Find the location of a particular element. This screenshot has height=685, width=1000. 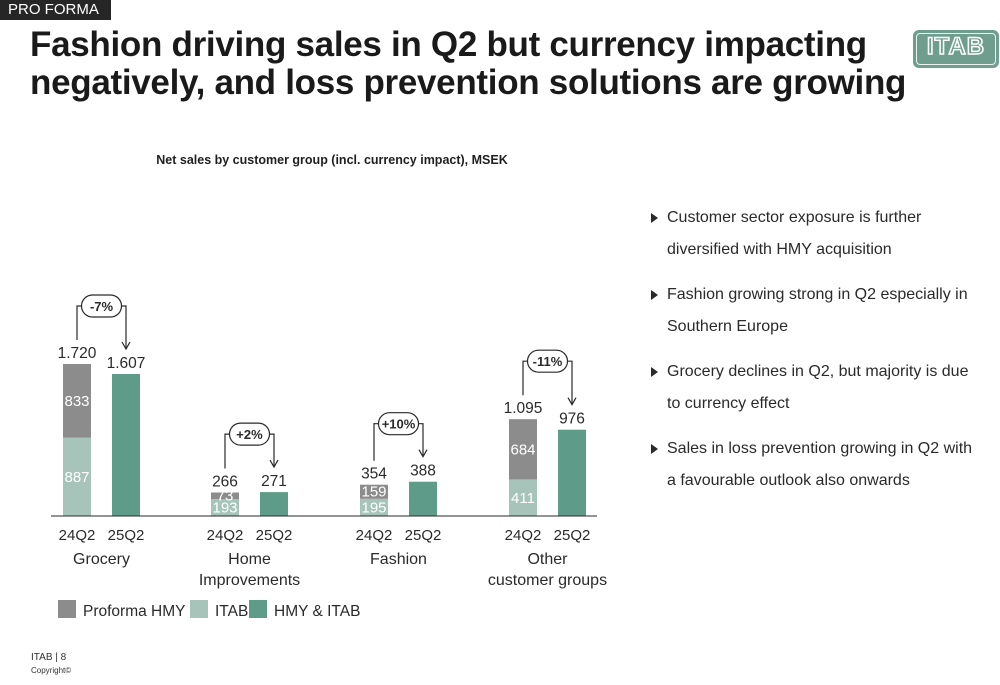

bar-total-label: 354 is located at coordinates (374, 474).